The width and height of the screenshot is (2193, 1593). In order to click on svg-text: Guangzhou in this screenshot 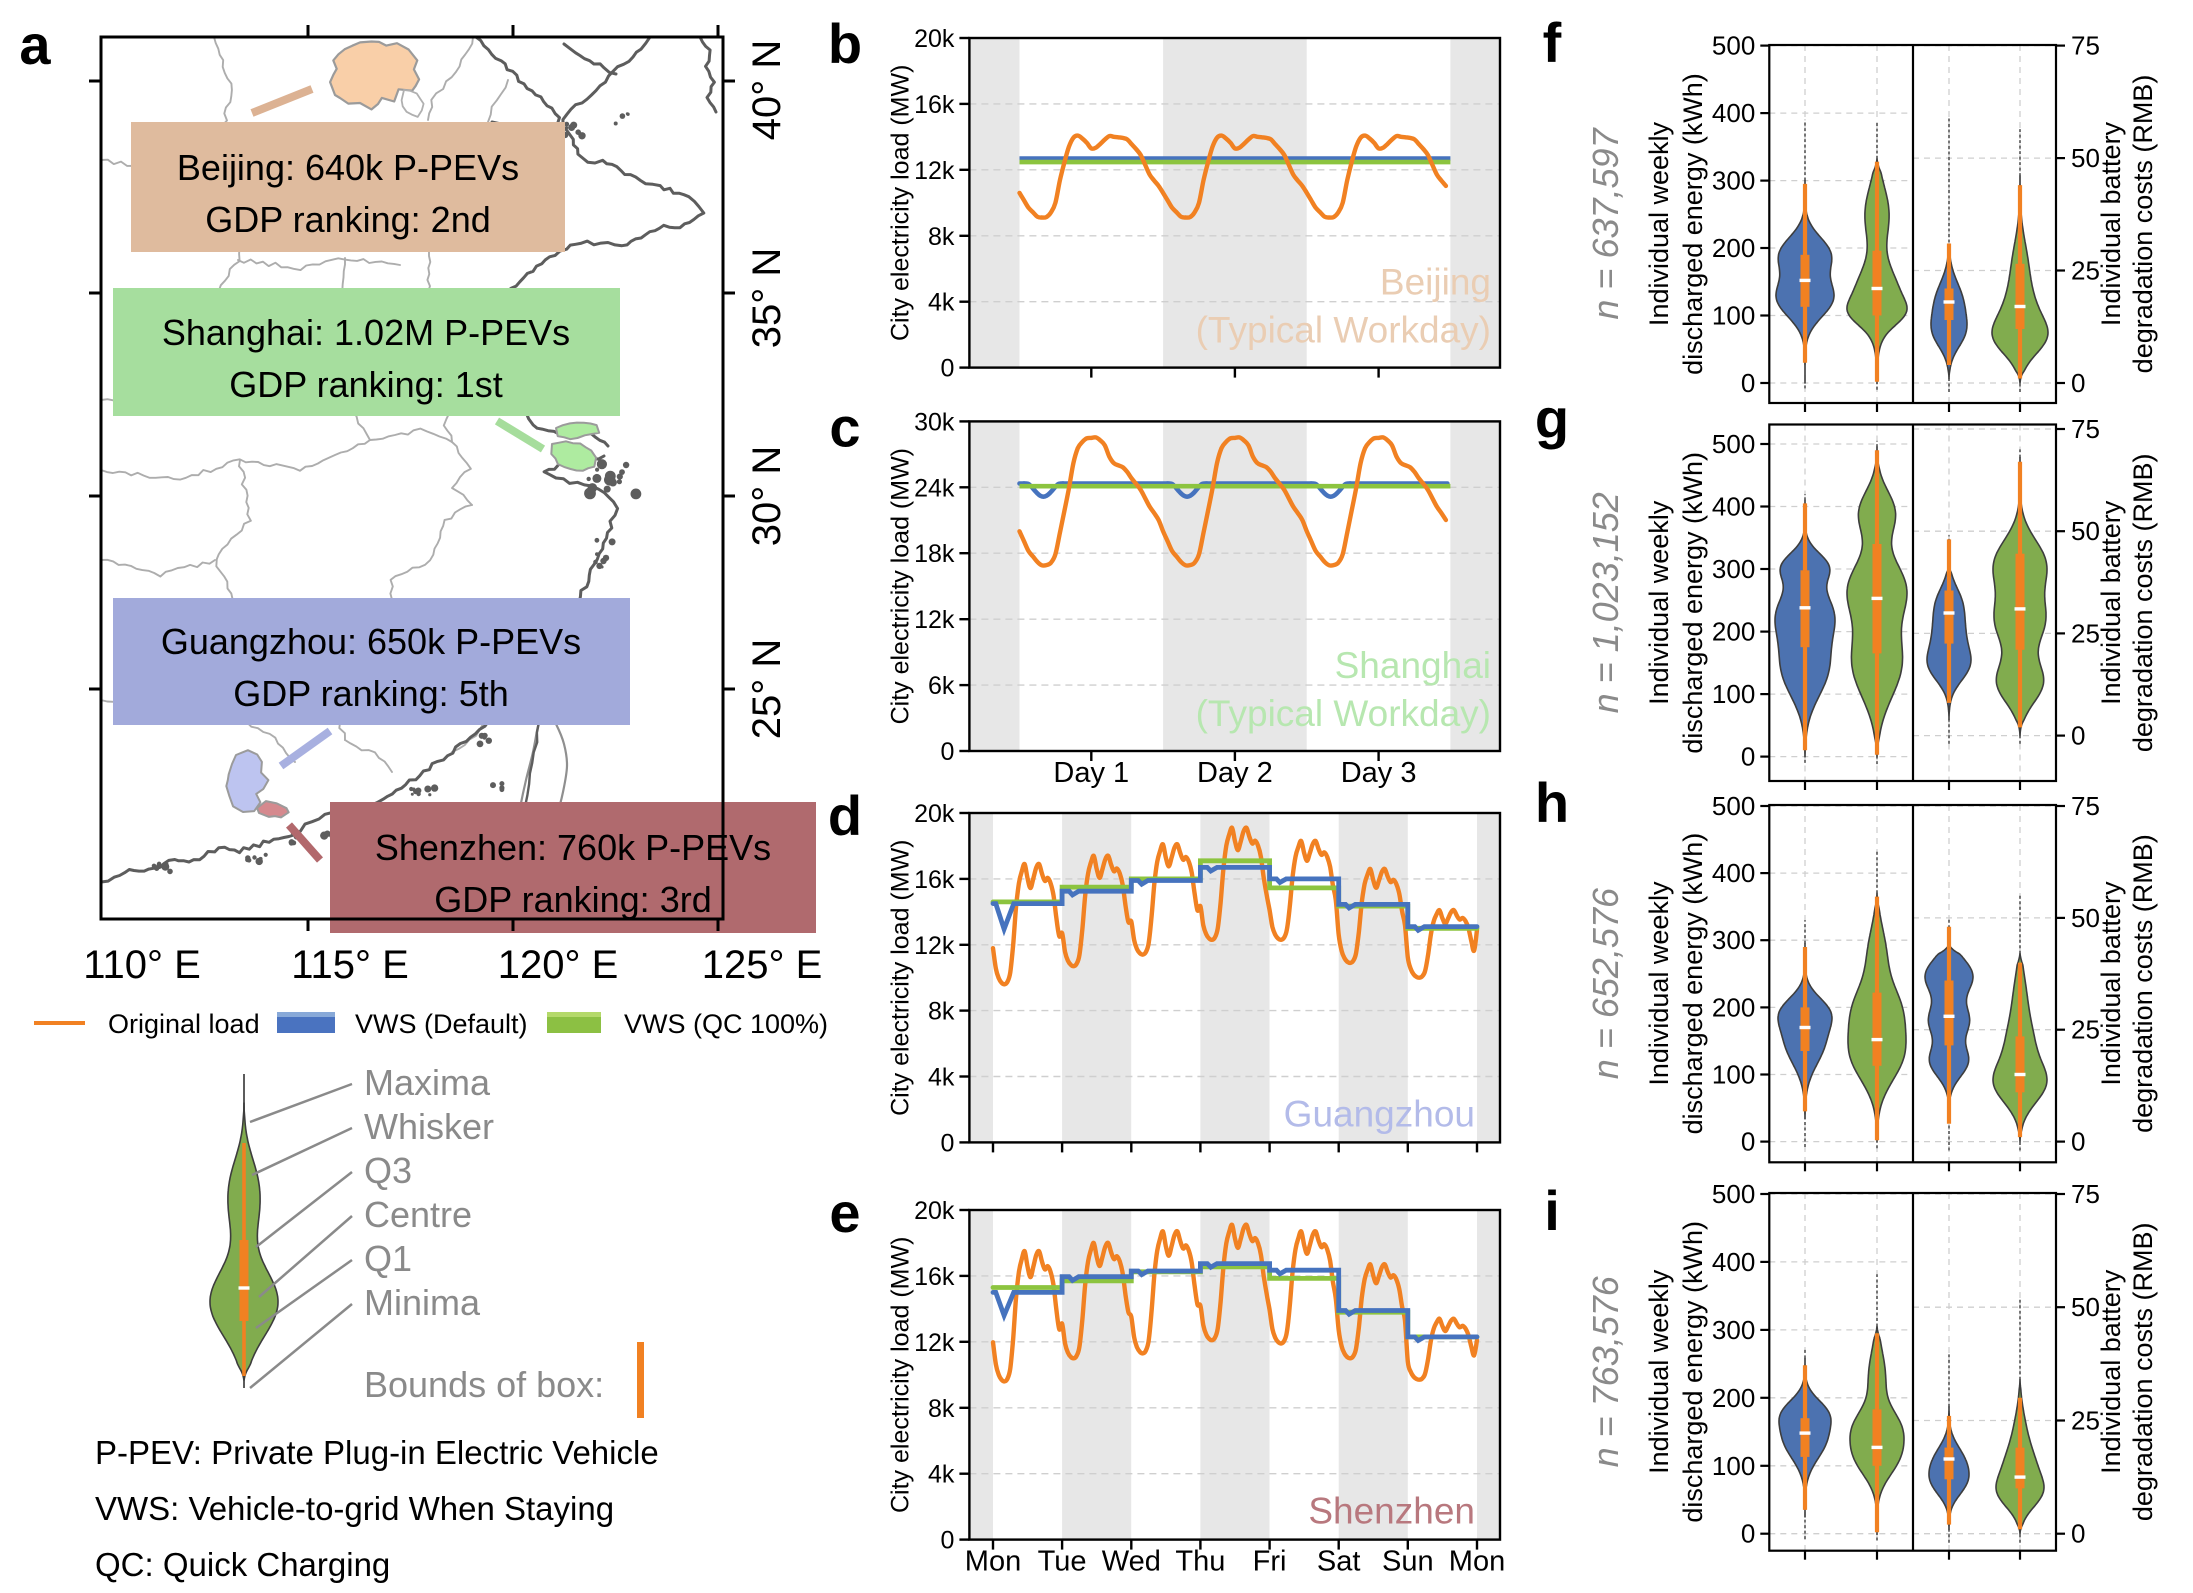, I will do `click(1379, 1113)`.